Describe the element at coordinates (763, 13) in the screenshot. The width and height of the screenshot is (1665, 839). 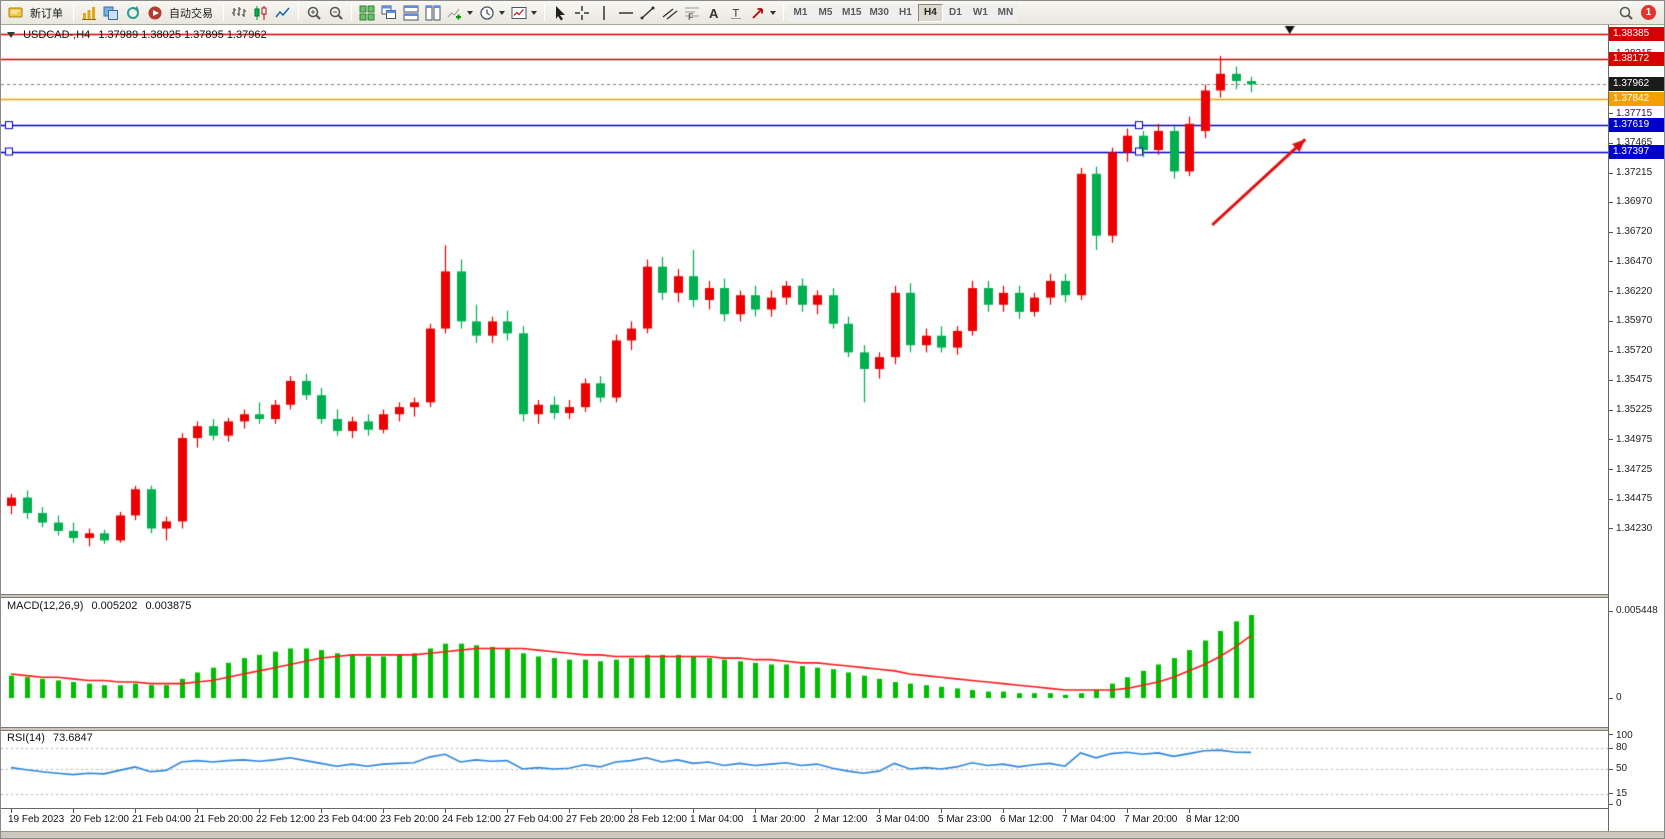
I see `arrows-icon` at that location.